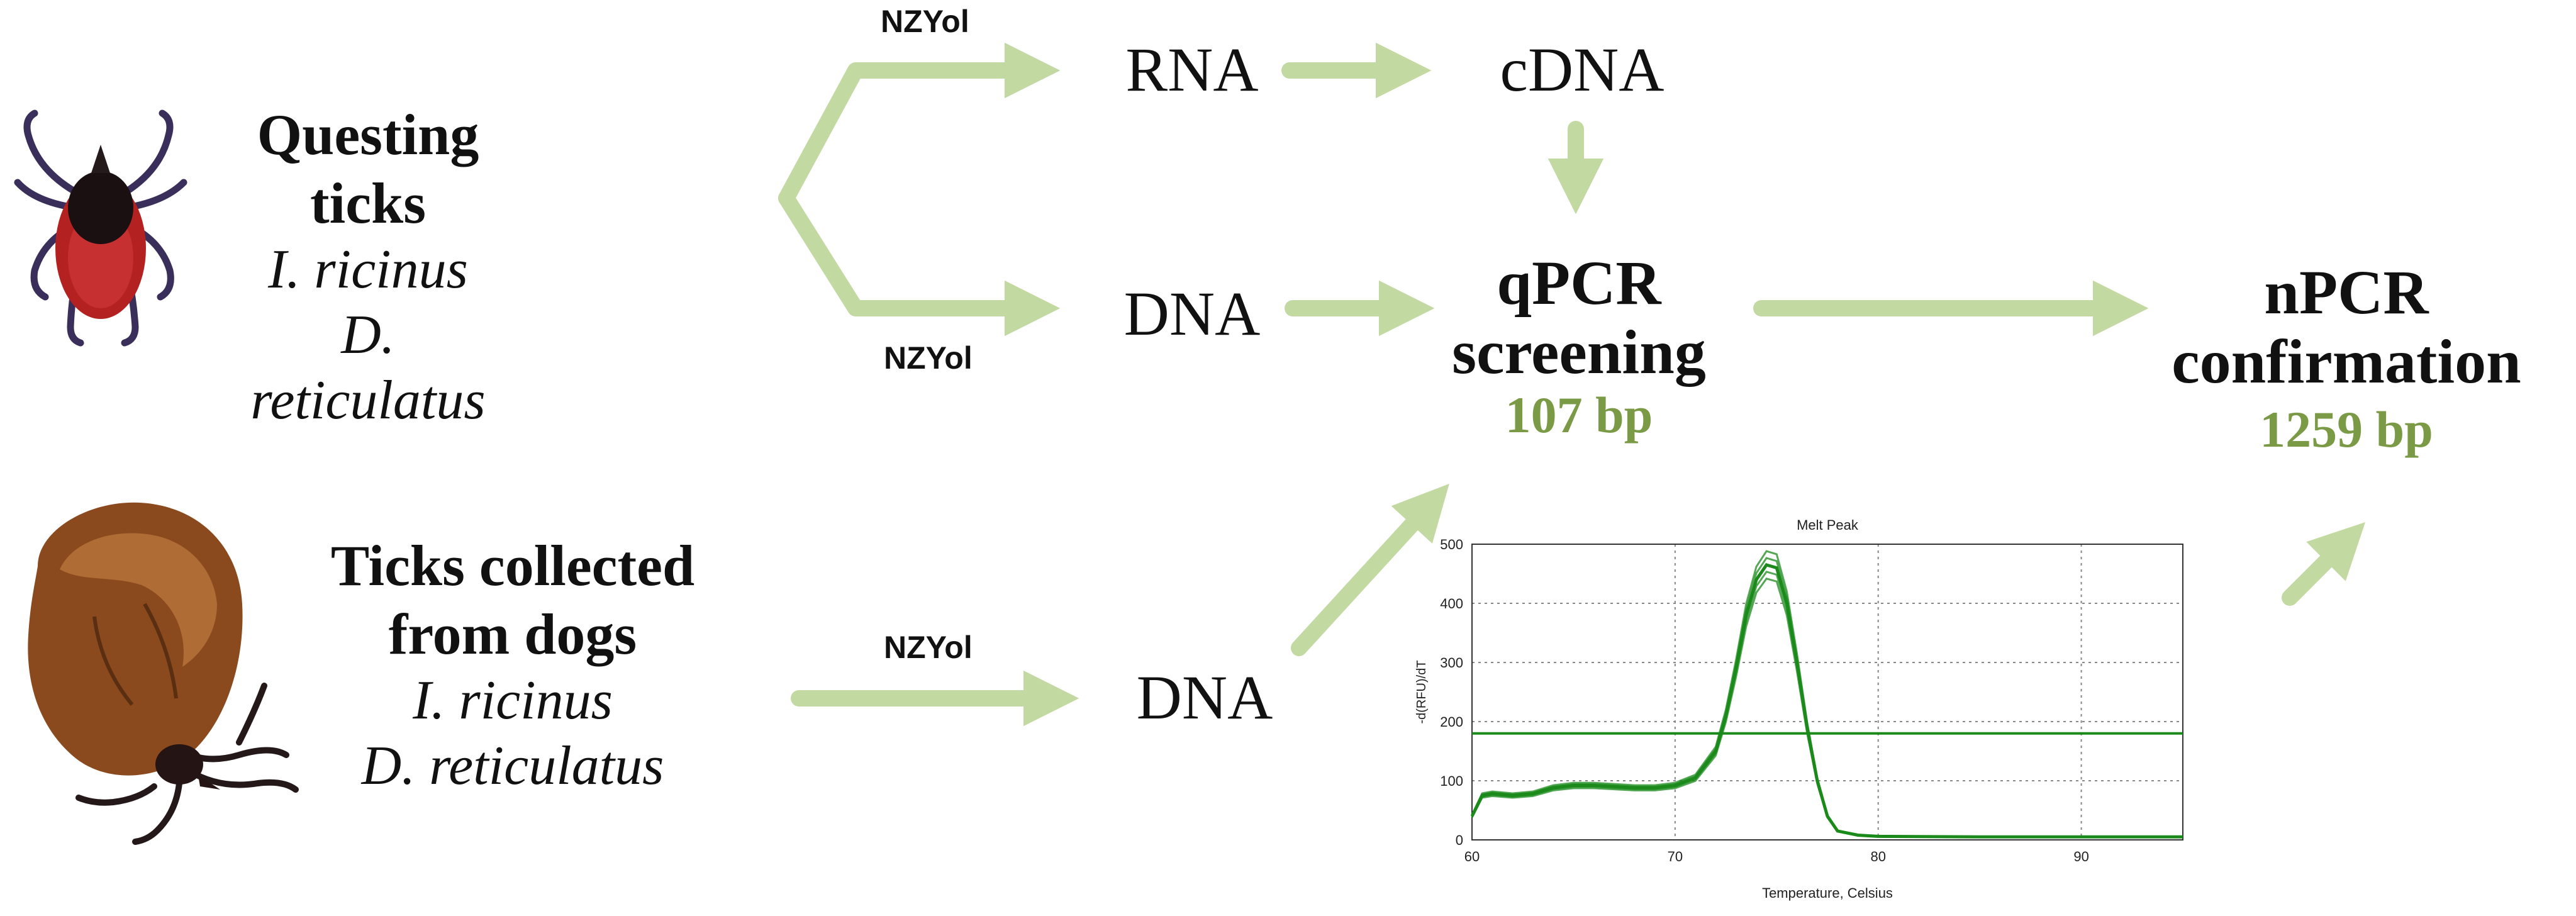  What do you see at coordinates (925, 21) in the screenshot?
I see `nzyol-label-top: NZYol` at bounding box center [925, 21].